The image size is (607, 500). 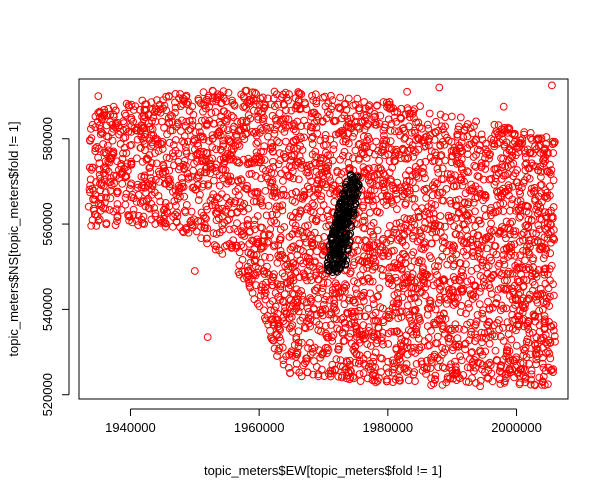 I want to click on data-point-outlier, so click(x=407, y=91).